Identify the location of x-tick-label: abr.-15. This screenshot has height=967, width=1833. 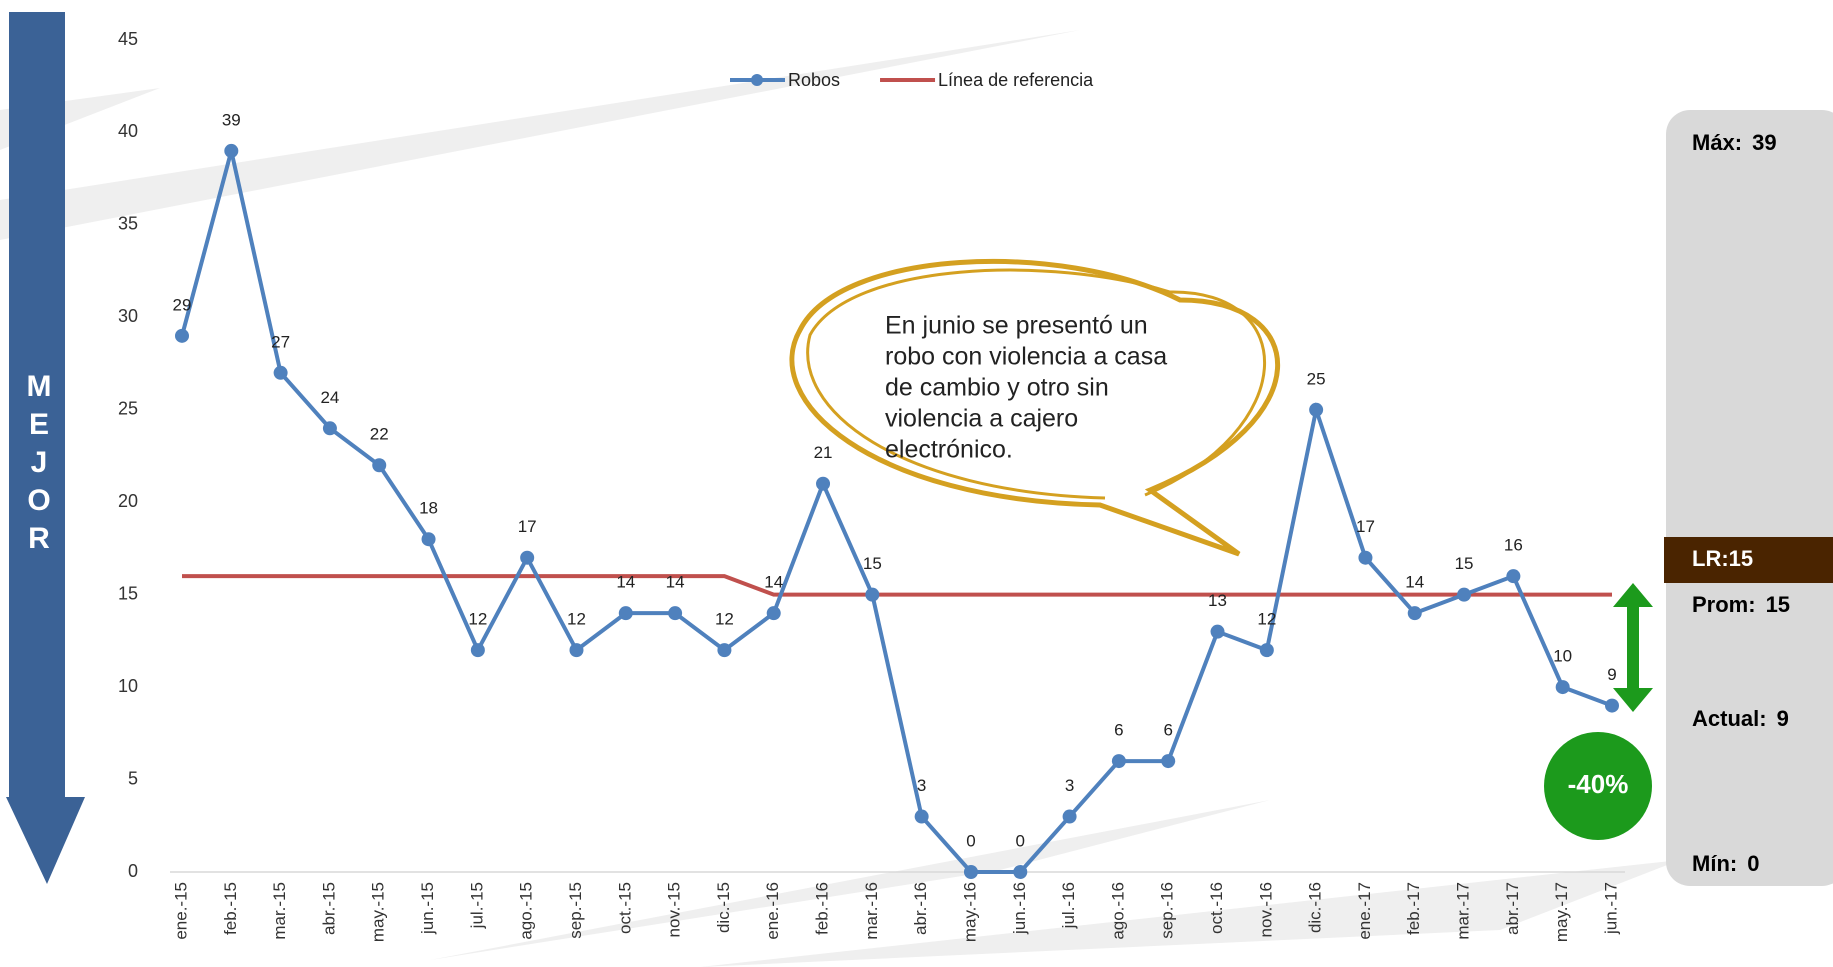
(328, 908).